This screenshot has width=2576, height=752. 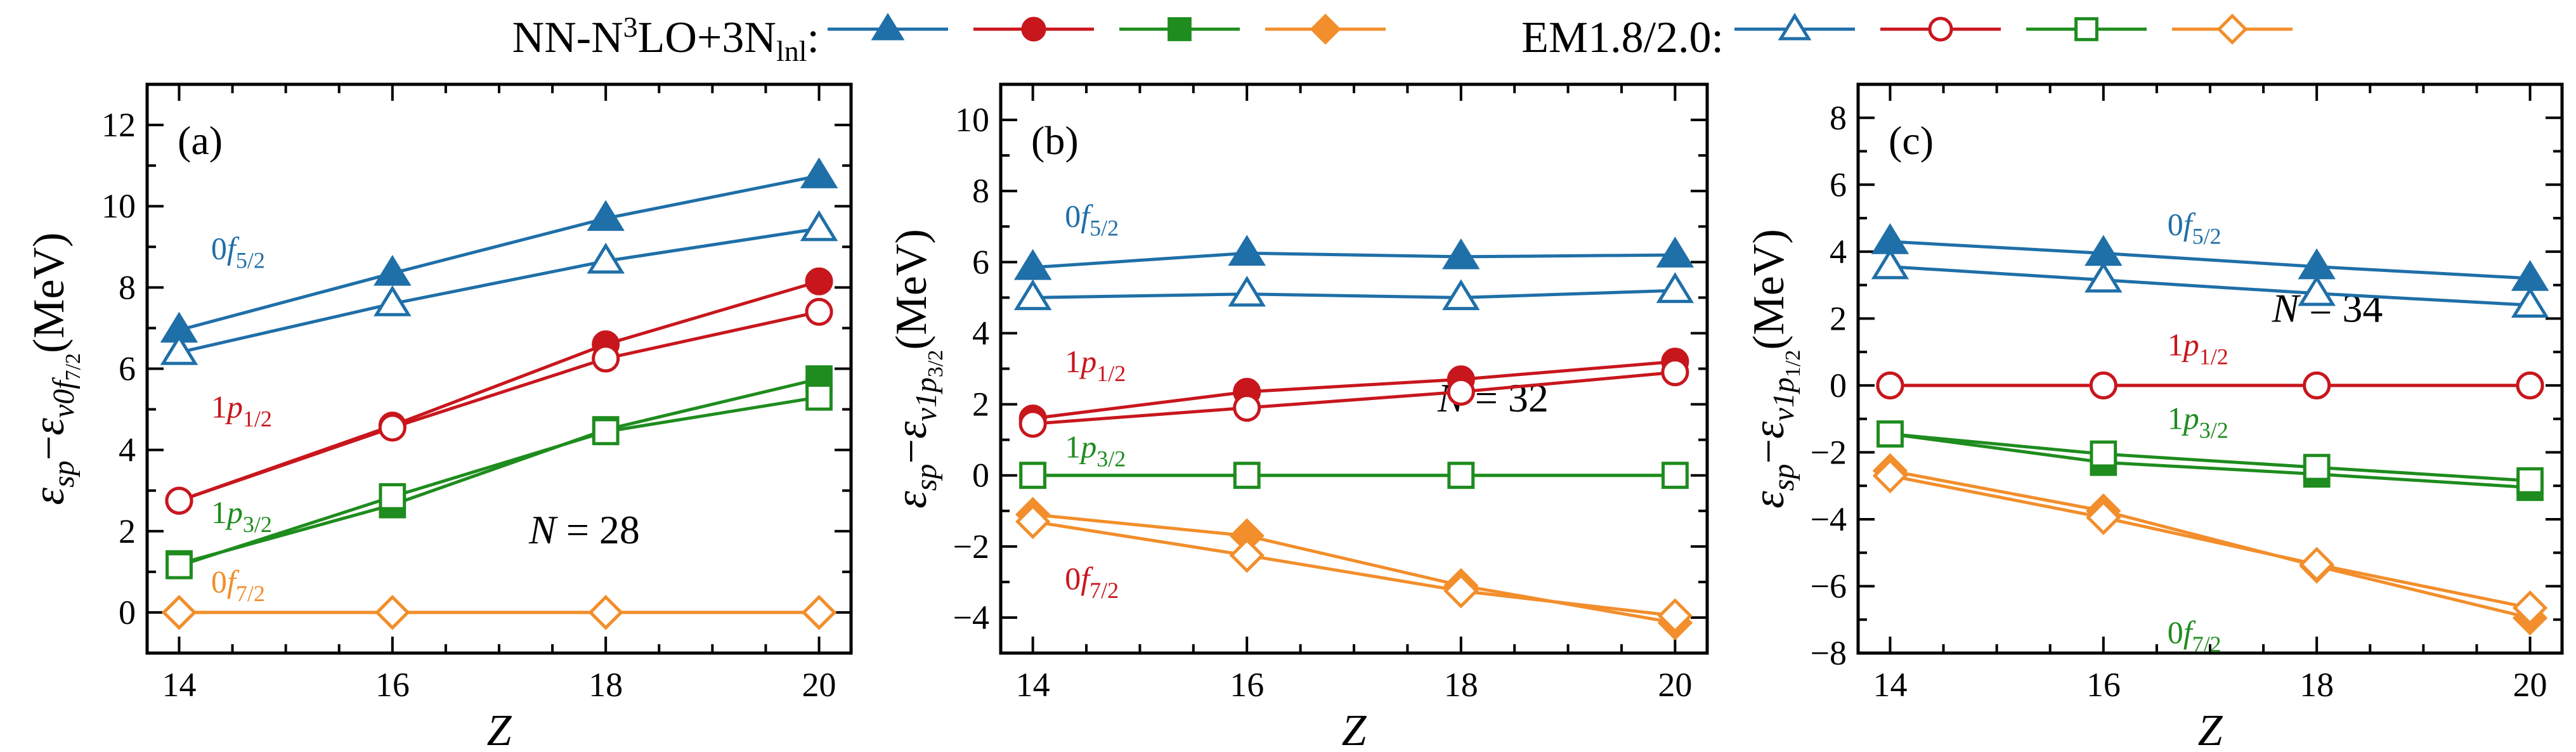 I want to click on y-tick-label: 6, so click(x=981, y=262).